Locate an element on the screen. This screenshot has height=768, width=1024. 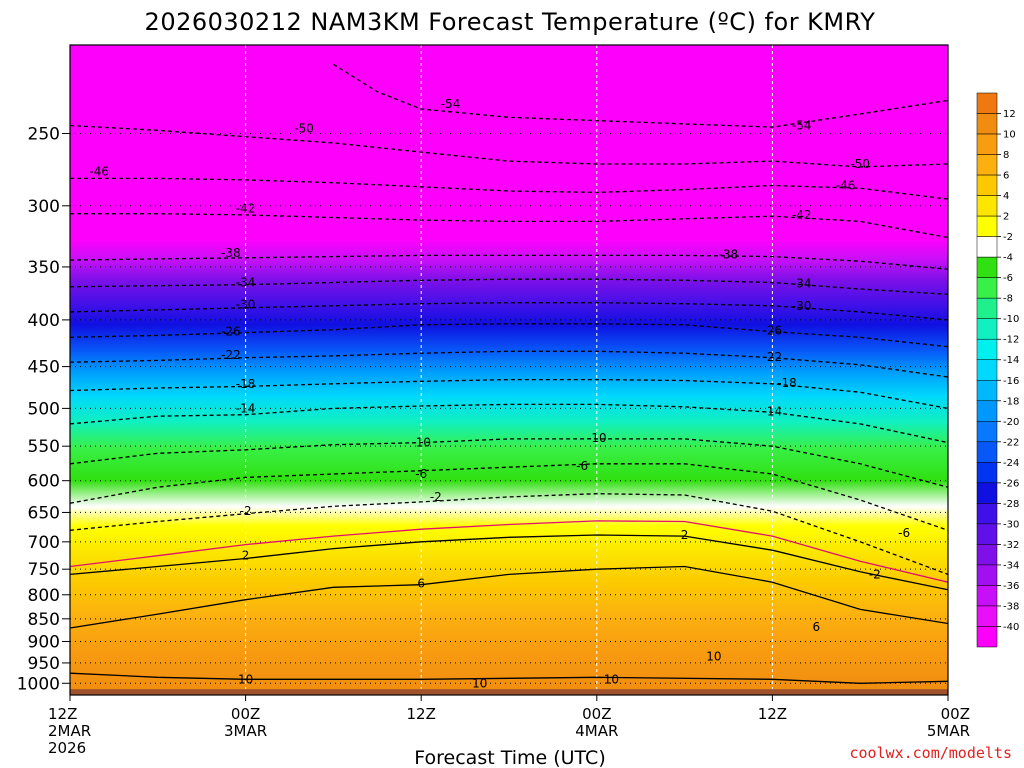
colorbar-label: -2 is located at coordinates (1008, 237).